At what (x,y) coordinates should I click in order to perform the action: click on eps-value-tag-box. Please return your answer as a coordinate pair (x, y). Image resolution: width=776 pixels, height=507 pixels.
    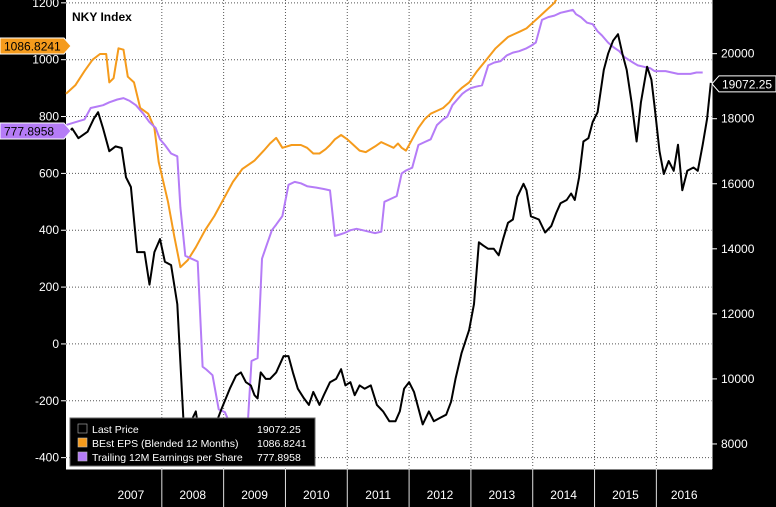
    Looking at the image, I should click on (36, 46).